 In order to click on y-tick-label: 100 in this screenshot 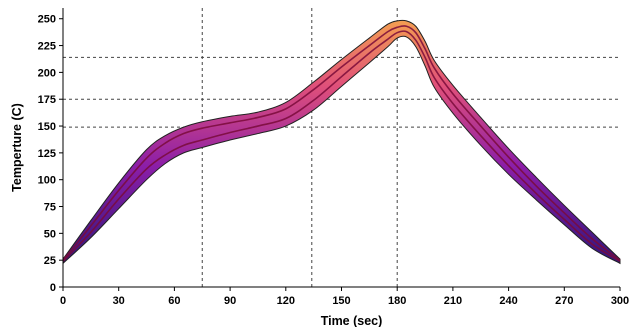, I will do `click(47, 181)`.